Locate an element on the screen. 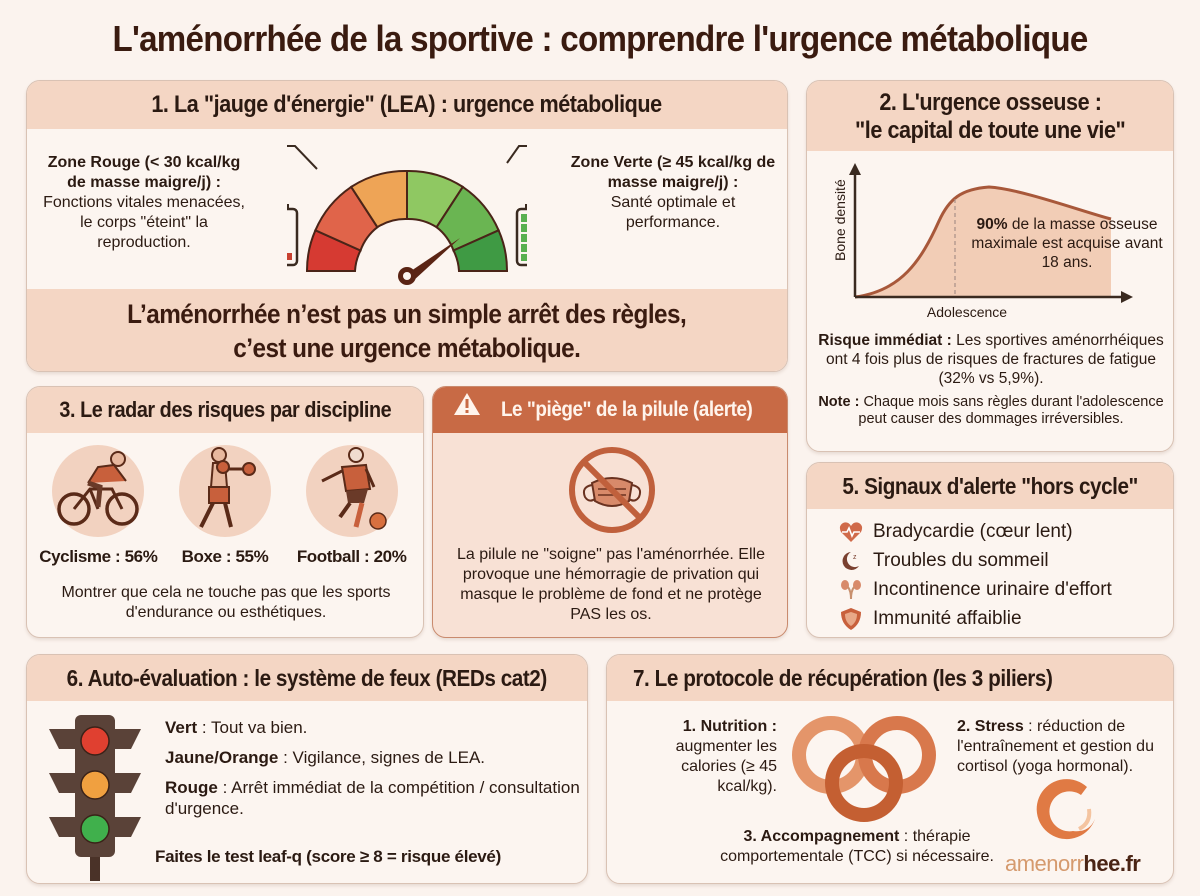  sport-football: Football : 20% is located at coordinates (352, 506).